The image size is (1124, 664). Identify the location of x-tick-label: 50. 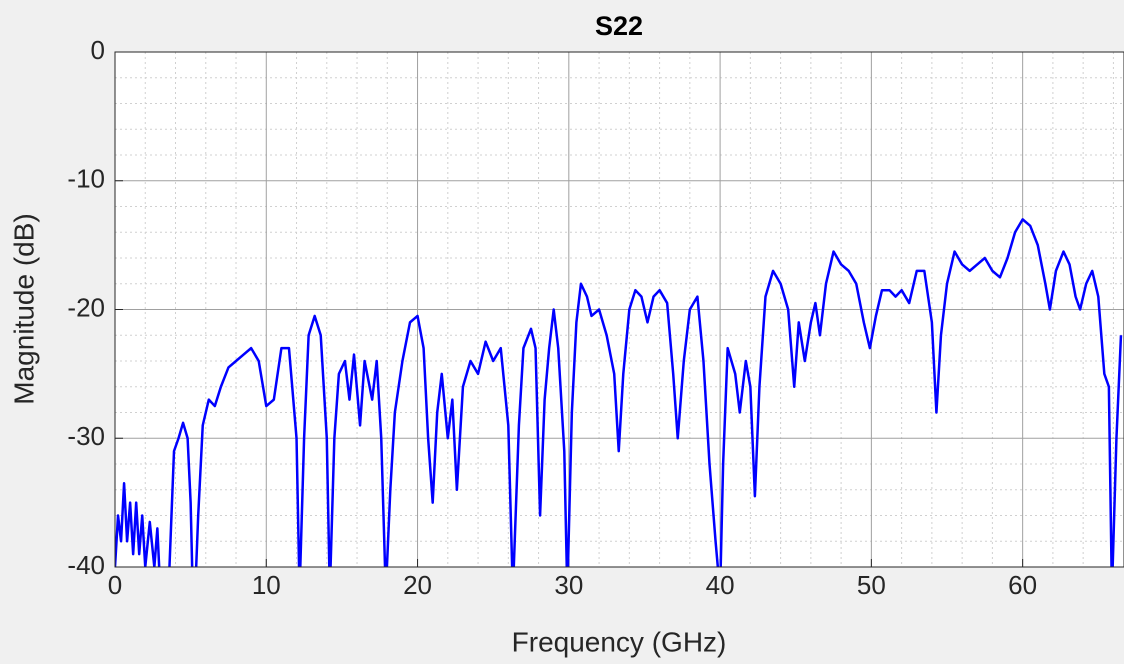
(871, 585).